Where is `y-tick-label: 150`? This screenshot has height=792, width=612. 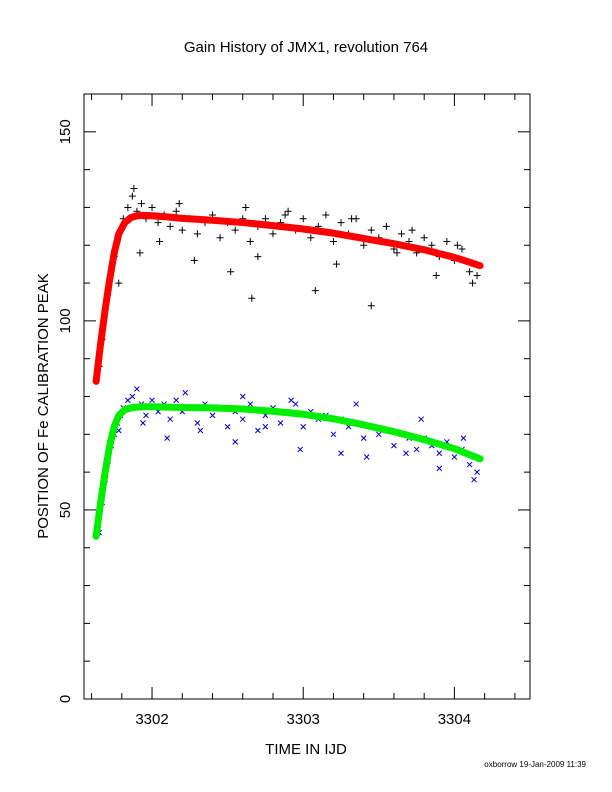 y-tick-label: 150 is located at coordinates (65, 131).